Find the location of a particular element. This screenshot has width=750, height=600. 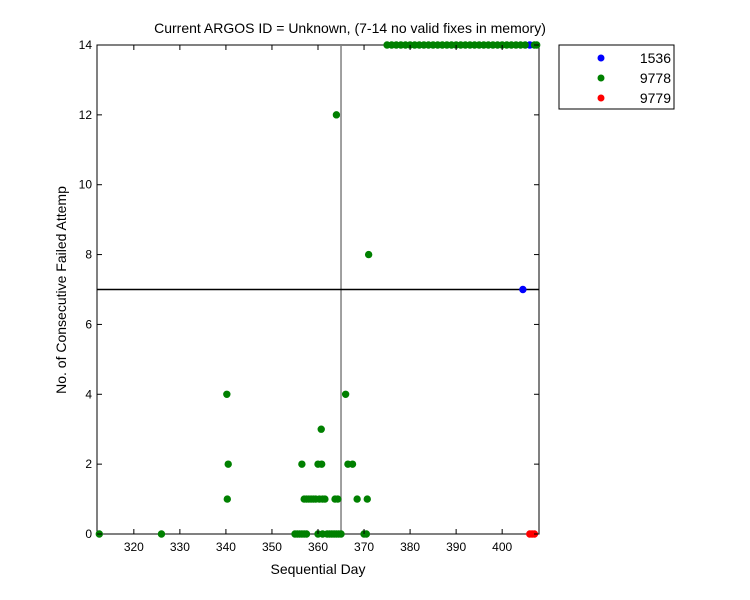

y-axis-label: No. of Consecutive Failed Attemp is located at coordinates (61, 290).